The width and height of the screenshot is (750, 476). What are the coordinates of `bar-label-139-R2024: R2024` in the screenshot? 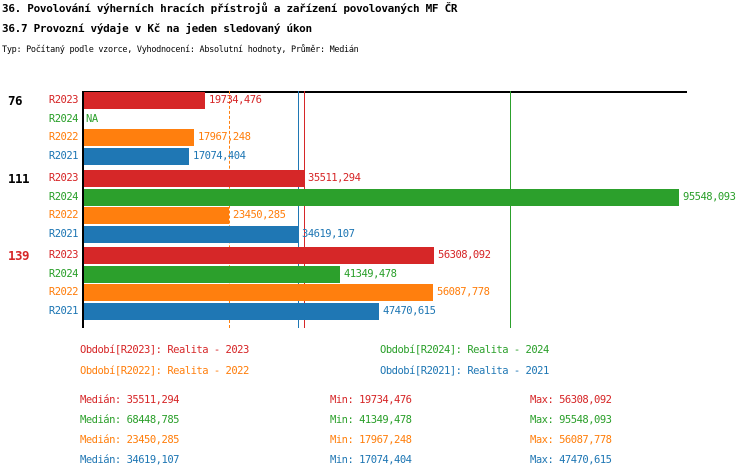 It's located at (63, 274).